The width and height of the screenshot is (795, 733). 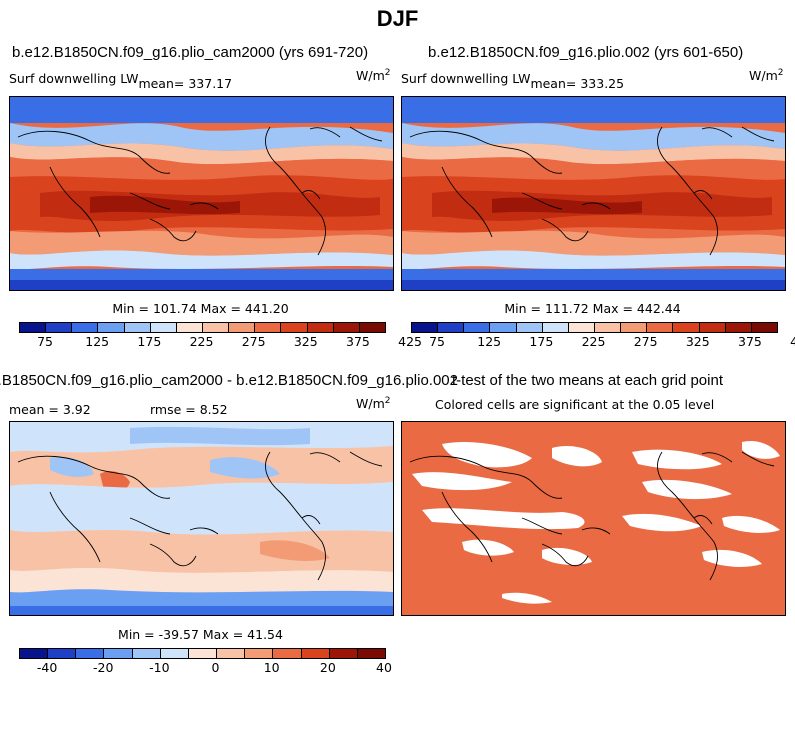 I want to click on panel4-map, so click(x=593, y=518).